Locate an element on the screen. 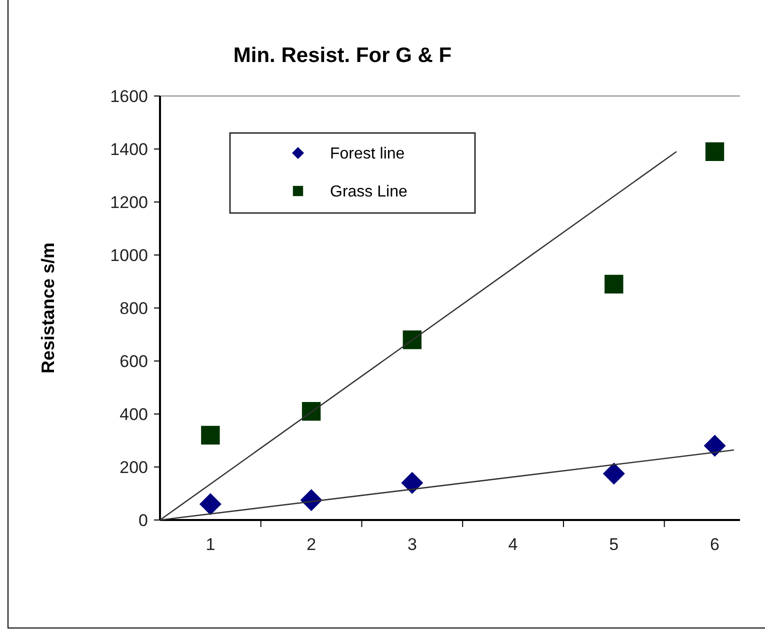 The width and height of the screenshot is (765, 634). y-tick-label: 1200 is located at coordinates (129, 202).